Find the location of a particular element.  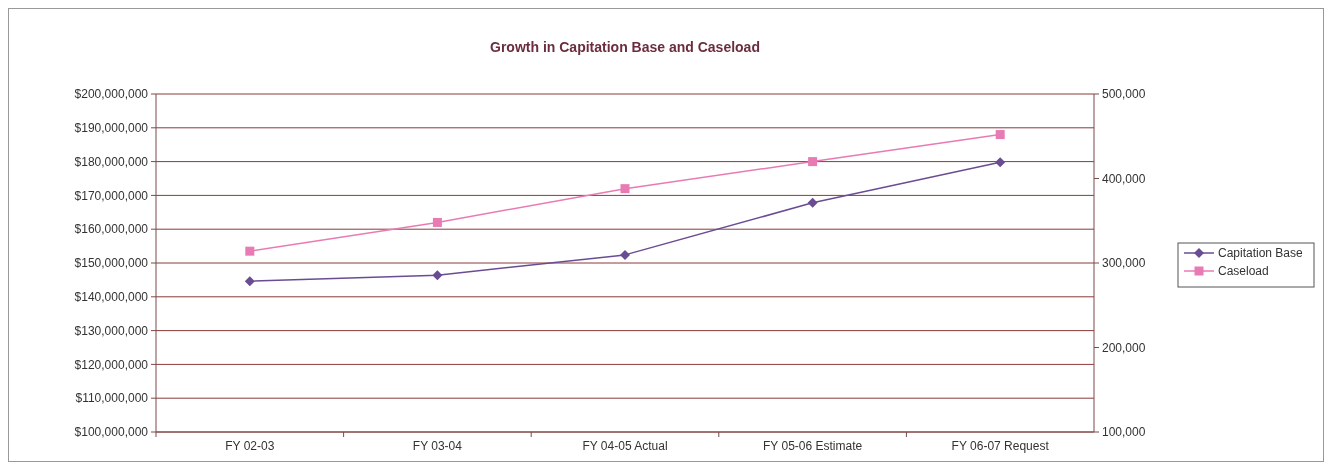

y2-tick-label: 300,000 is located at coordinates (1124, 263).